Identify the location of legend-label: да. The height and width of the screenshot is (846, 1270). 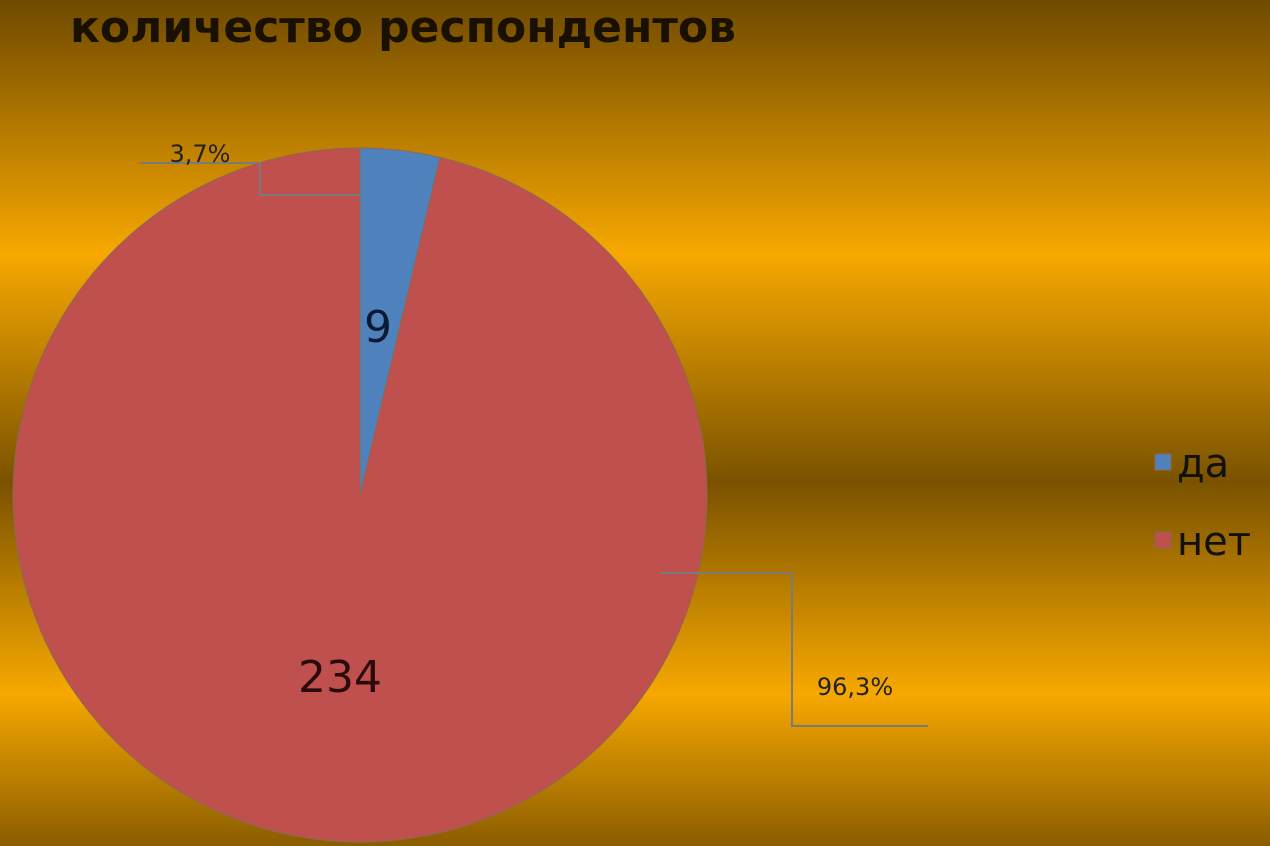
(1203, 464).